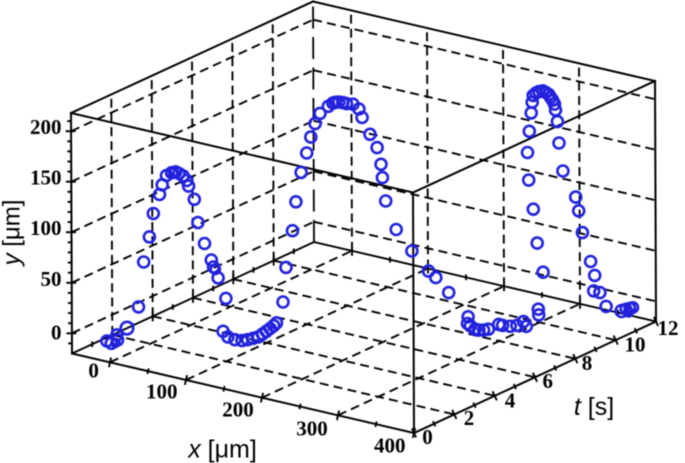 The image size is (685, 463). I want to click on svg-text: 8, so click(587, 363).